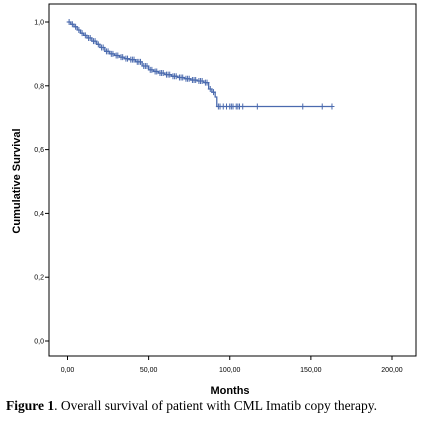 Image resolution: width=422 pixels, height=438 pixels. Describe the element at coordinates (39, 86) in the screenshot. I see `y-tick-label: 0,8` at that location.